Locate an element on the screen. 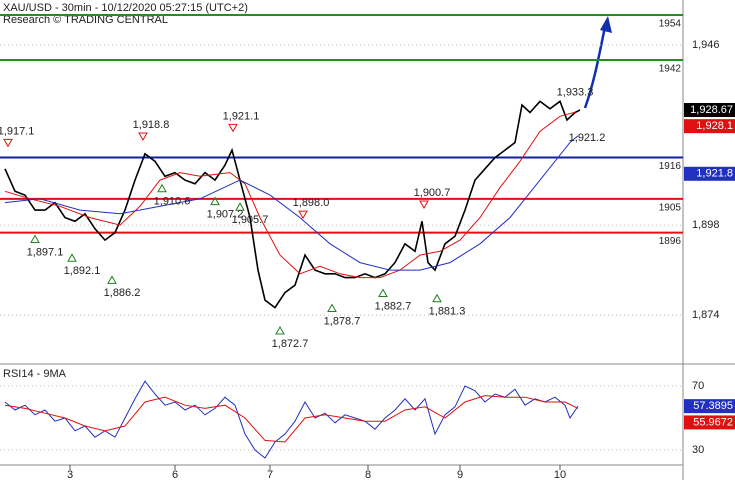 The image size is (735, 480). arrow-head is located at coordinates (606, 24).